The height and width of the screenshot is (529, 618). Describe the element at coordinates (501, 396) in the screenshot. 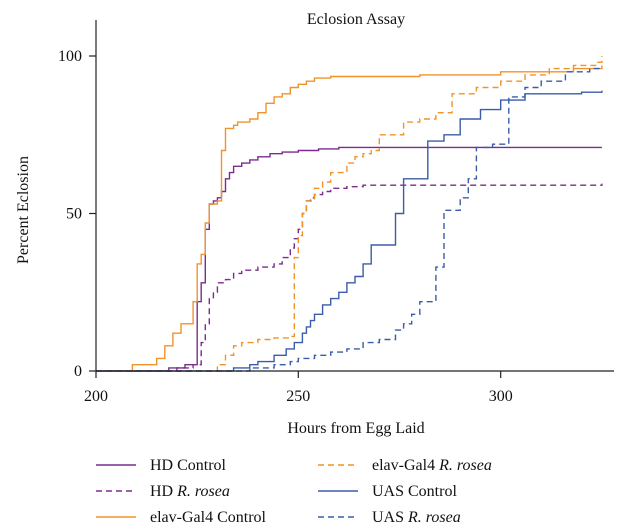

I see `x-tick-label: 300` at that location.